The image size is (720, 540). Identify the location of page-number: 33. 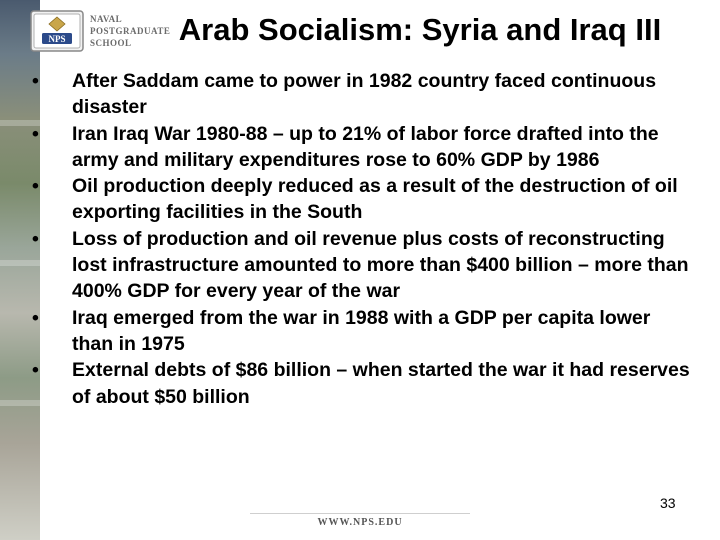
(668, 503).